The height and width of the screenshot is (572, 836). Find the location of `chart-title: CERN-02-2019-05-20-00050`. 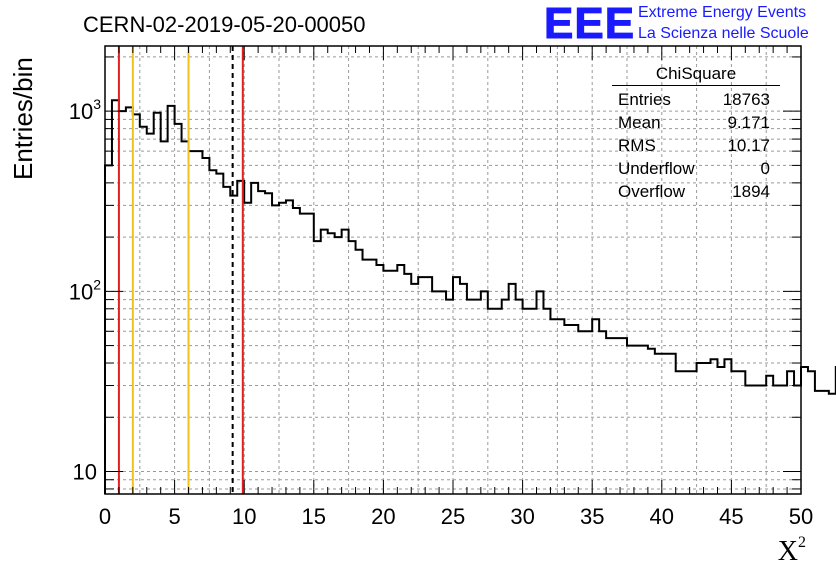

chart-title: CERN-02-2019-05-20-00050 is located at coordinates (224, 24).